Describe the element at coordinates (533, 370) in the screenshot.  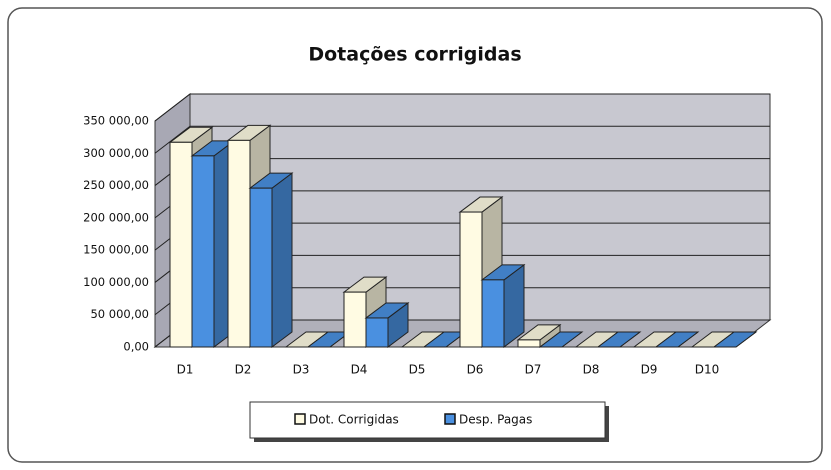
I see `x-tick-label: D7` at that location.